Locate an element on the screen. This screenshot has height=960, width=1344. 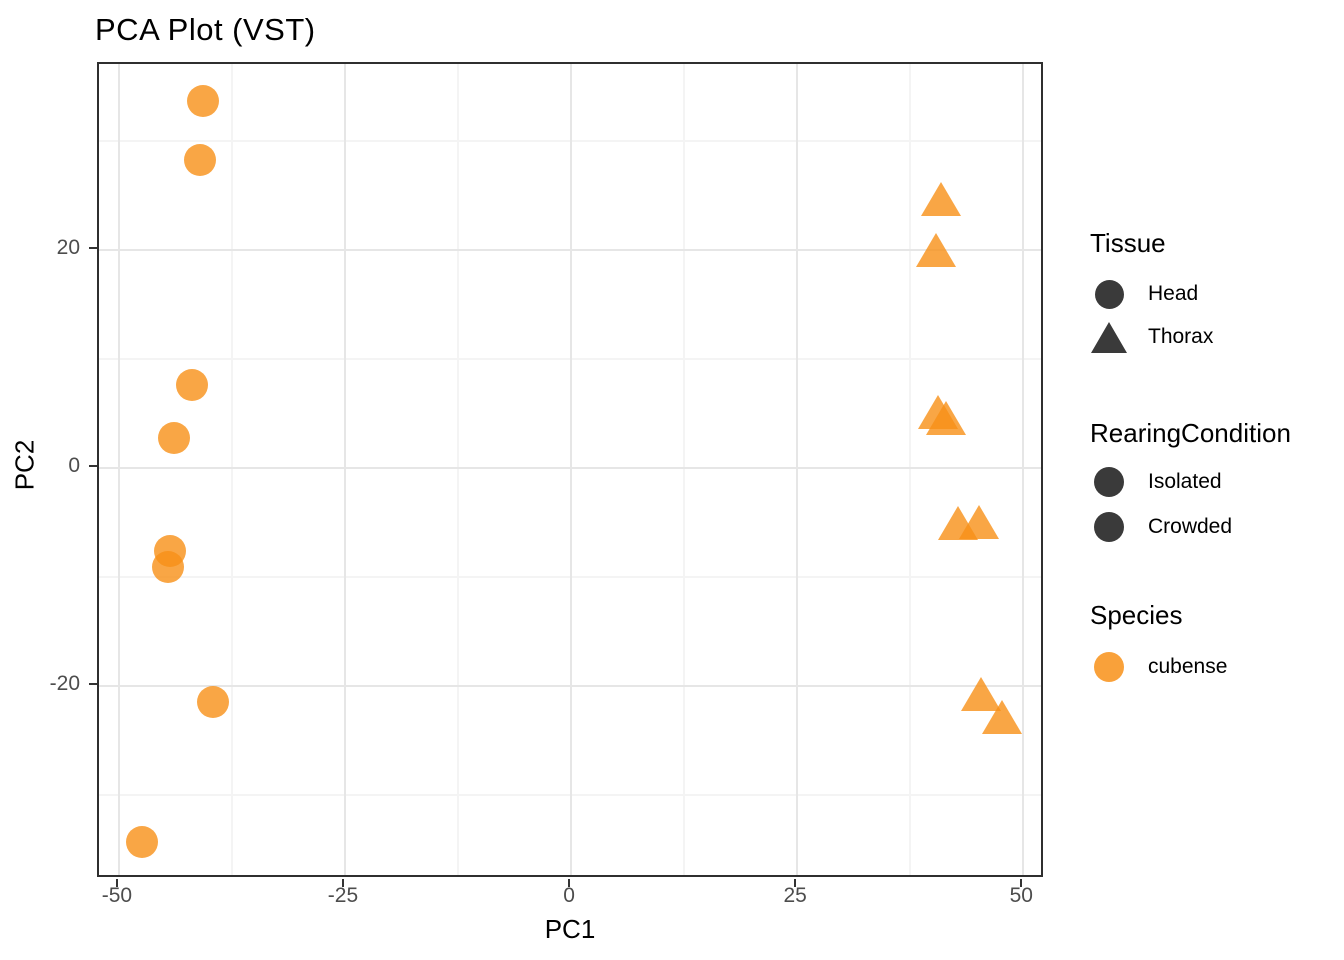
legend-item-cubense: cubense is located at coordinates (1156, 667).